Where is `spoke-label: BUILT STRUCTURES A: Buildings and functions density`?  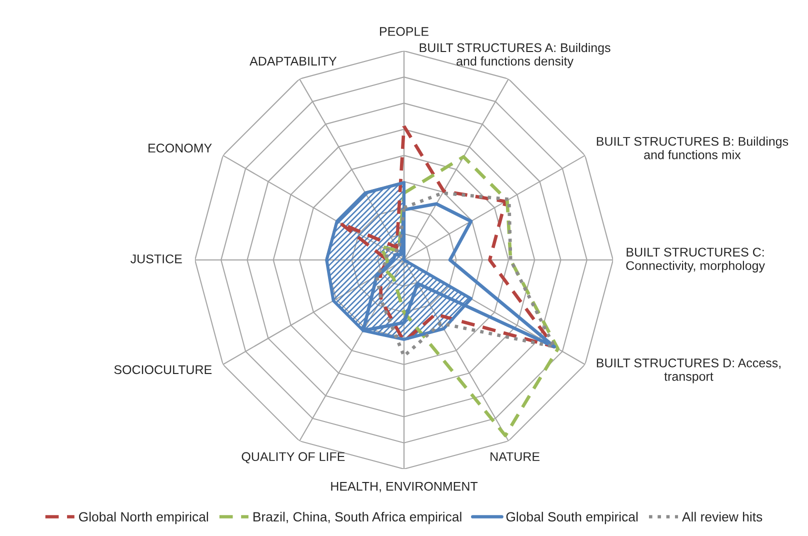
spoke-label: BUILT STRUCTURES A: Buildings and functions density is located at coordinates (515, 55).